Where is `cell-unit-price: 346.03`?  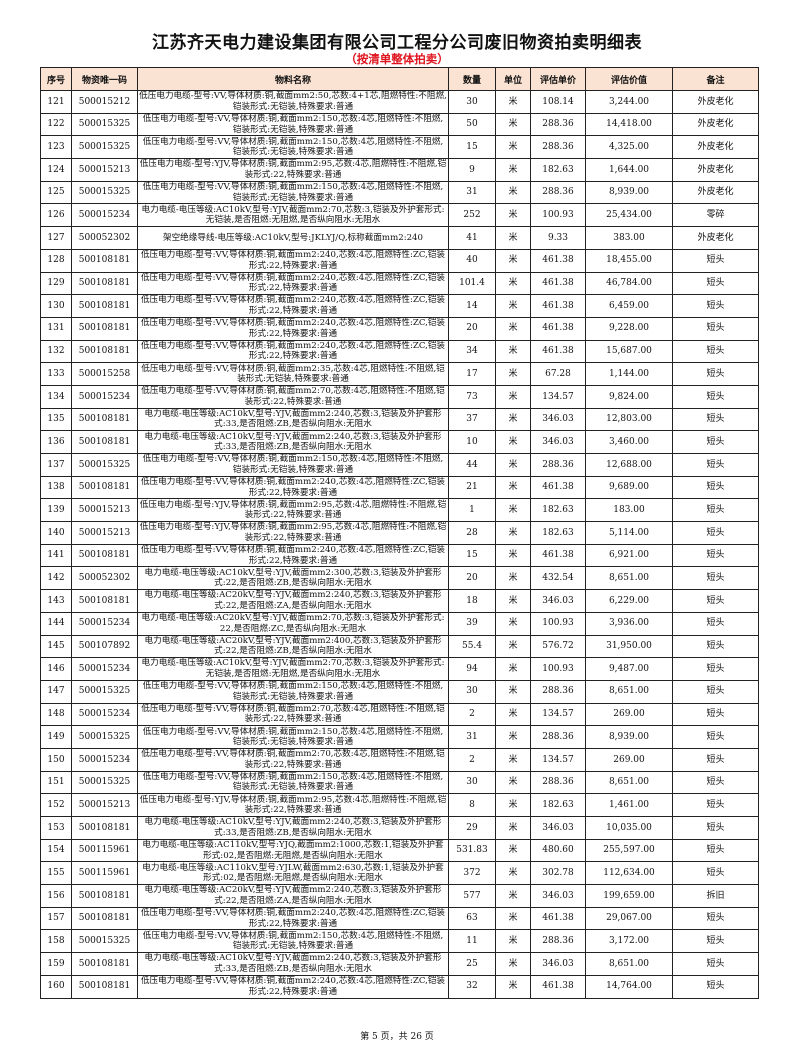
cell-unit-price: 346.03 is located at coordinates (558, 442).